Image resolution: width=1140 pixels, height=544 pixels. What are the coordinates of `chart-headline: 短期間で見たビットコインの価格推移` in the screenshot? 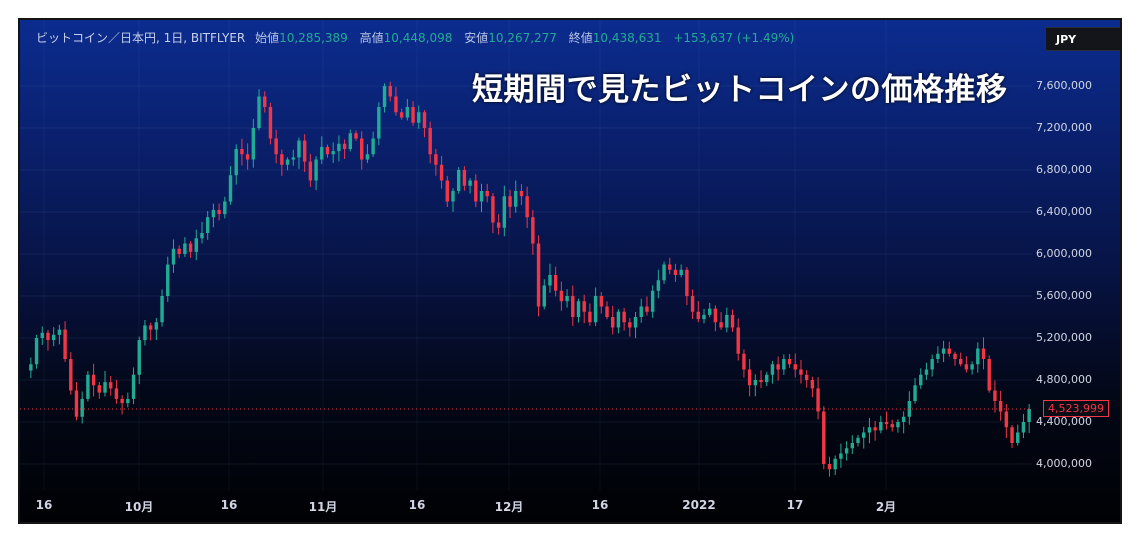 It's located at (740, 90).